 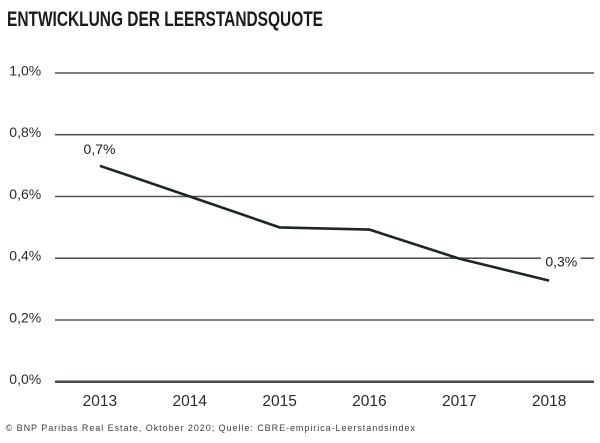 What do you see at coordinates (190, 401) in the screenshot?
I see `svg-text: 2014` at bounding box center [190, 401].